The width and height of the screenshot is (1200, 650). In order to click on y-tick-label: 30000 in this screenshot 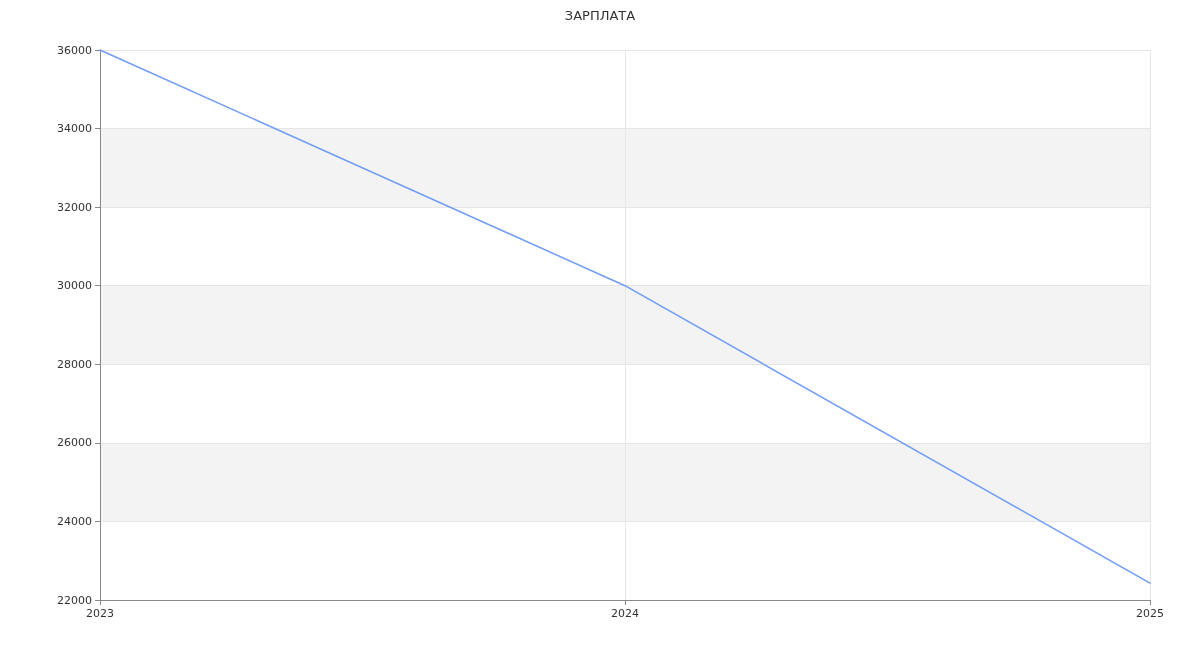, I will do `click(74, 286)`.